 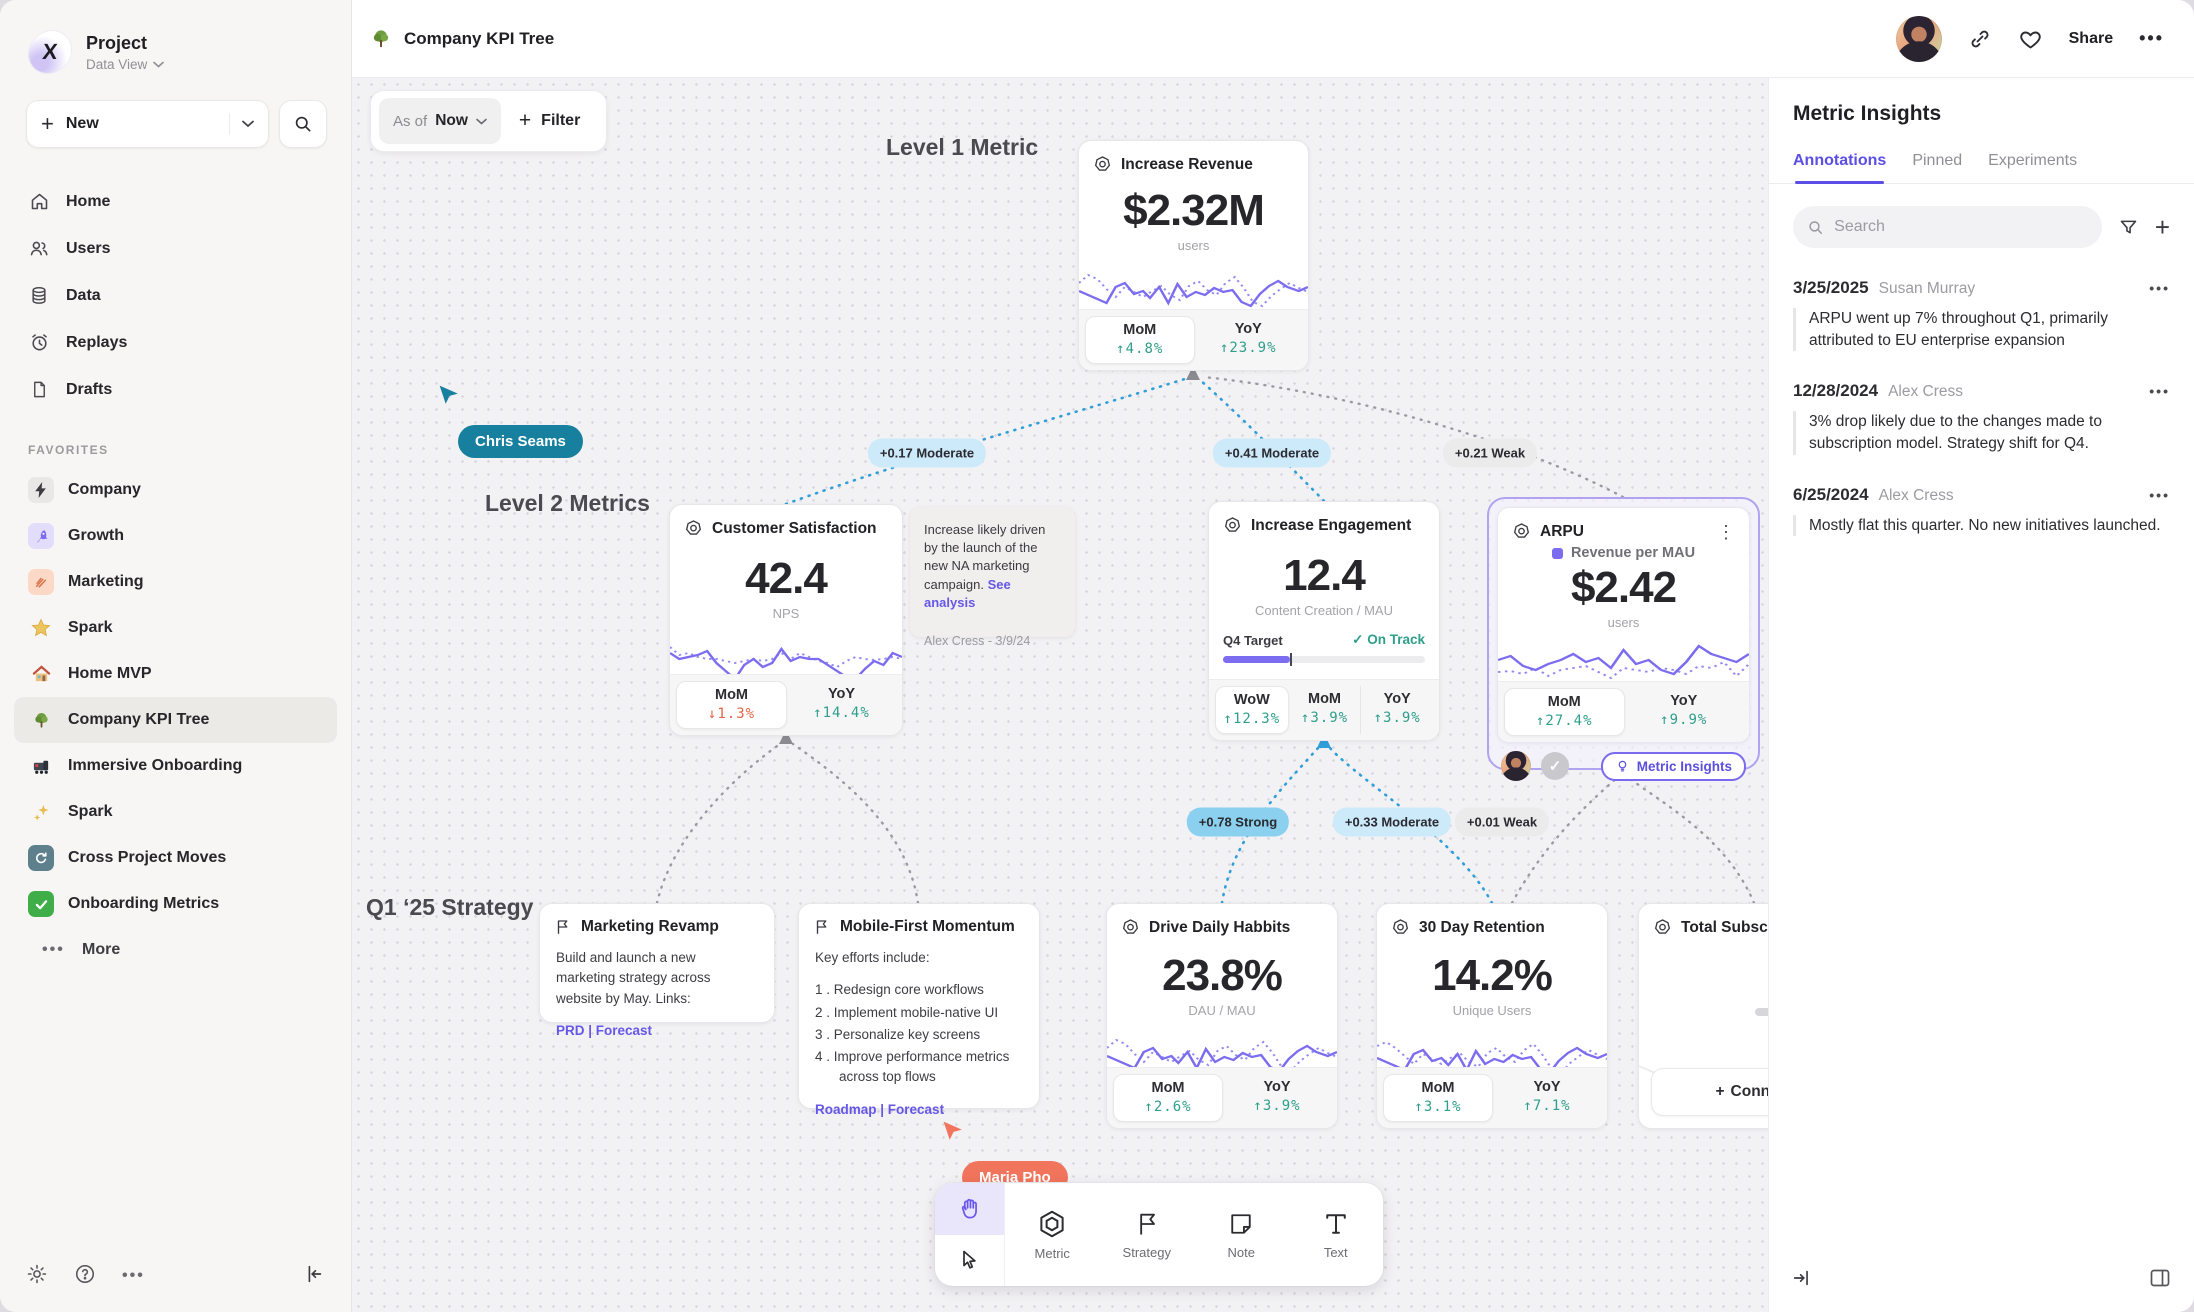 What do you see at coordinates (1490, 453) in the screenshot?
I see `edge-label-weak-1: +0.21 Weak` at bounding box center [1490, 453].